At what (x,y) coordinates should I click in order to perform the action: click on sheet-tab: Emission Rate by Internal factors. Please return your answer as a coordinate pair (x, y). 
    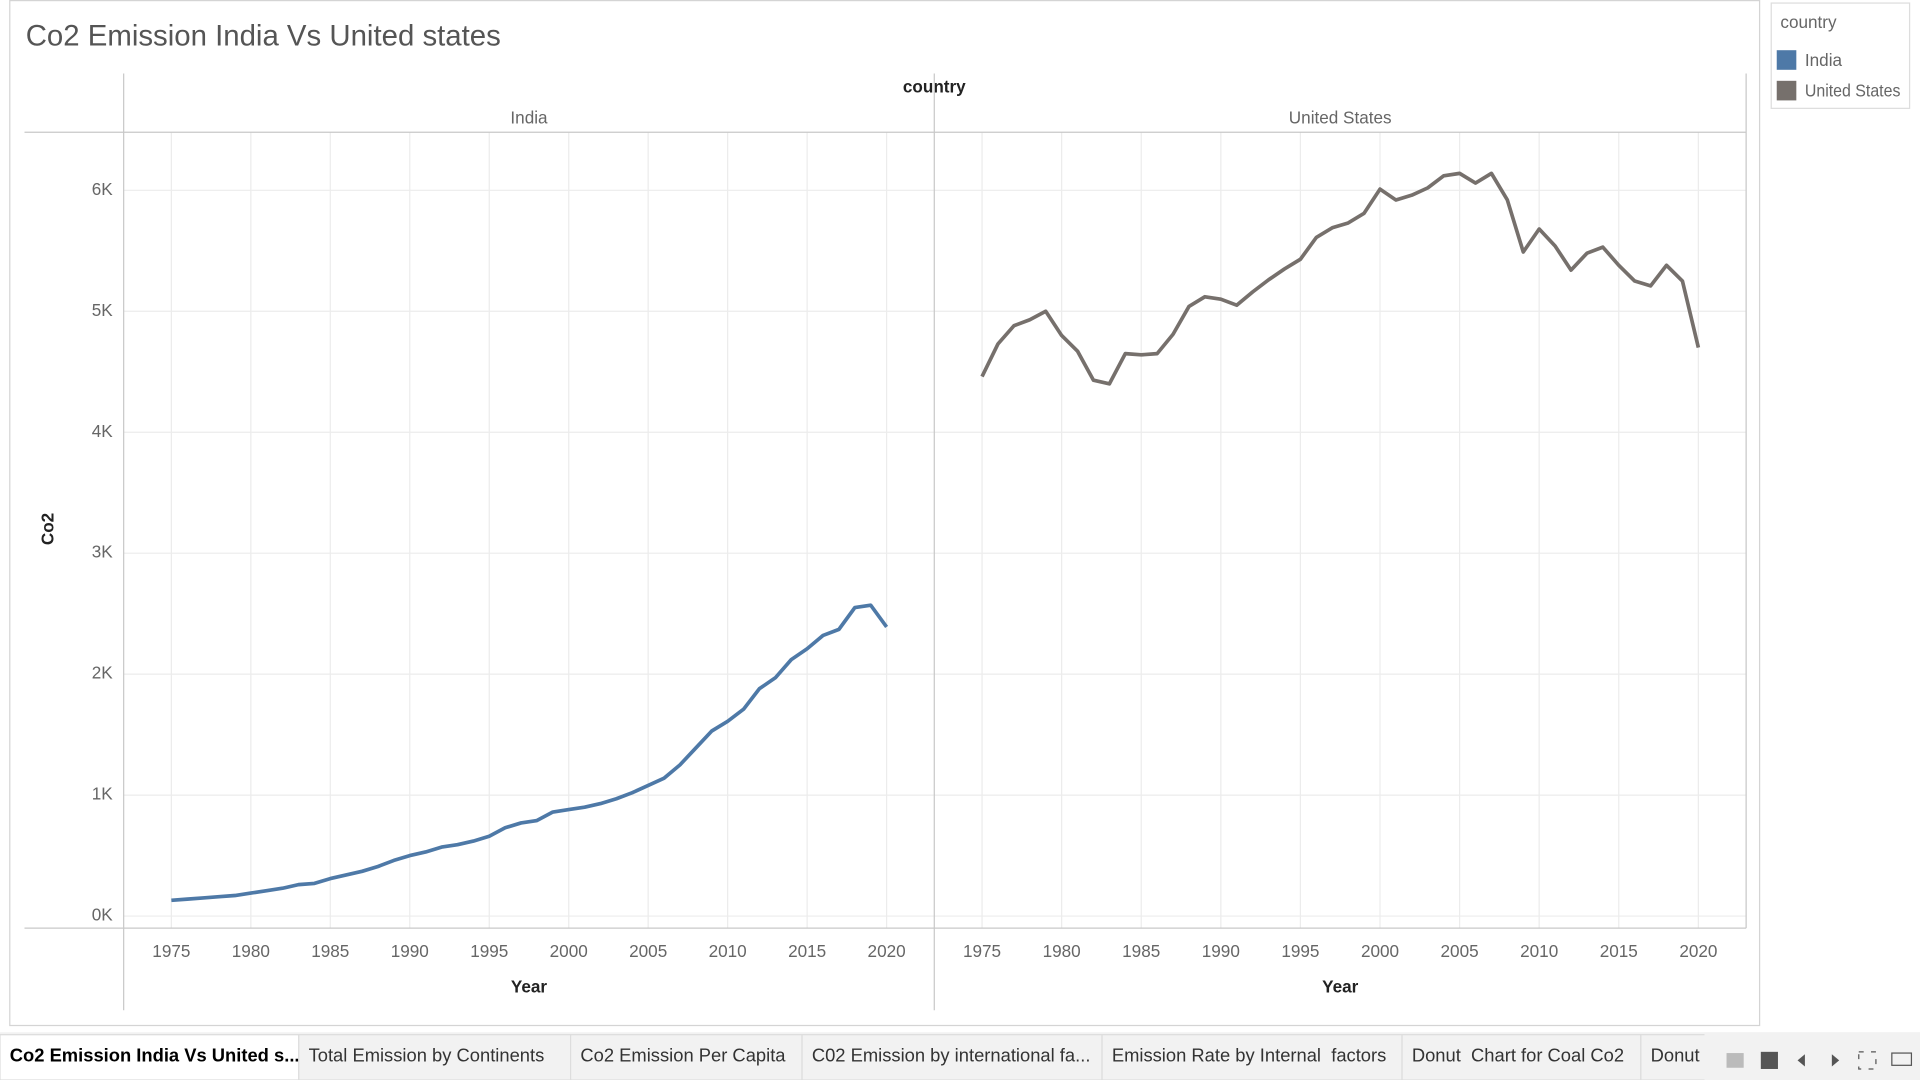
    Looking at the image, I should click on (1252, 1057).